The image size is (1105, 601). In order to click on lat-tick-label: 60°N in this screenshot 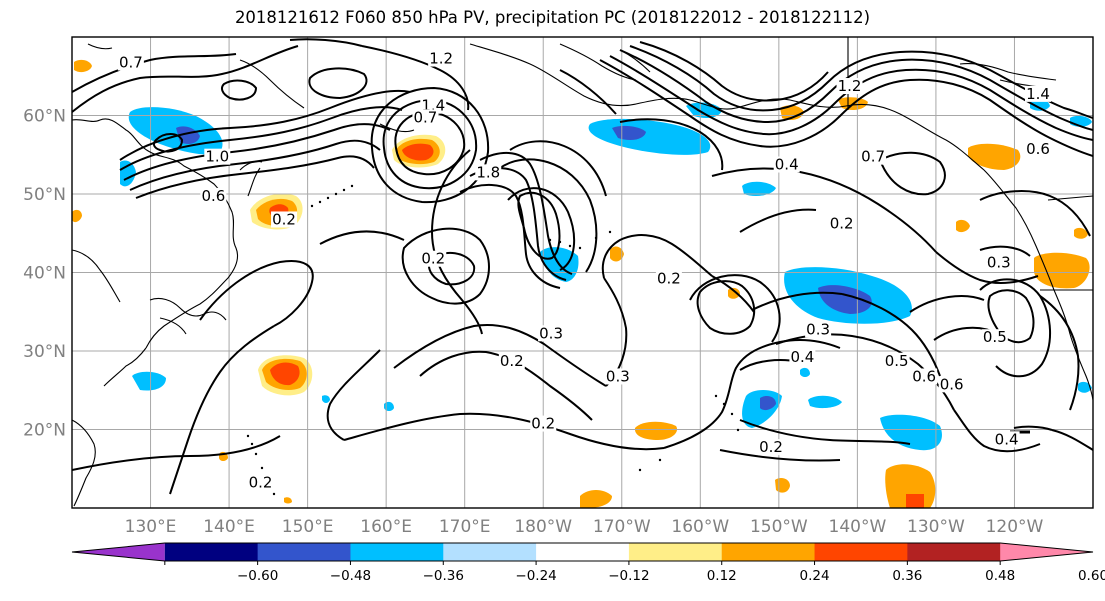, I will do `click(44, 117)`.